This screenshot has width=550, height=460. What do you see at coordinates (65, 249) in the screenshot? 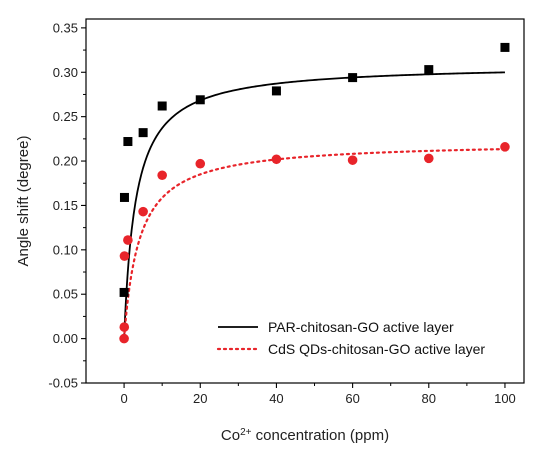
I see `y-tick-label: 0.10` at bounding box center [65, 249].